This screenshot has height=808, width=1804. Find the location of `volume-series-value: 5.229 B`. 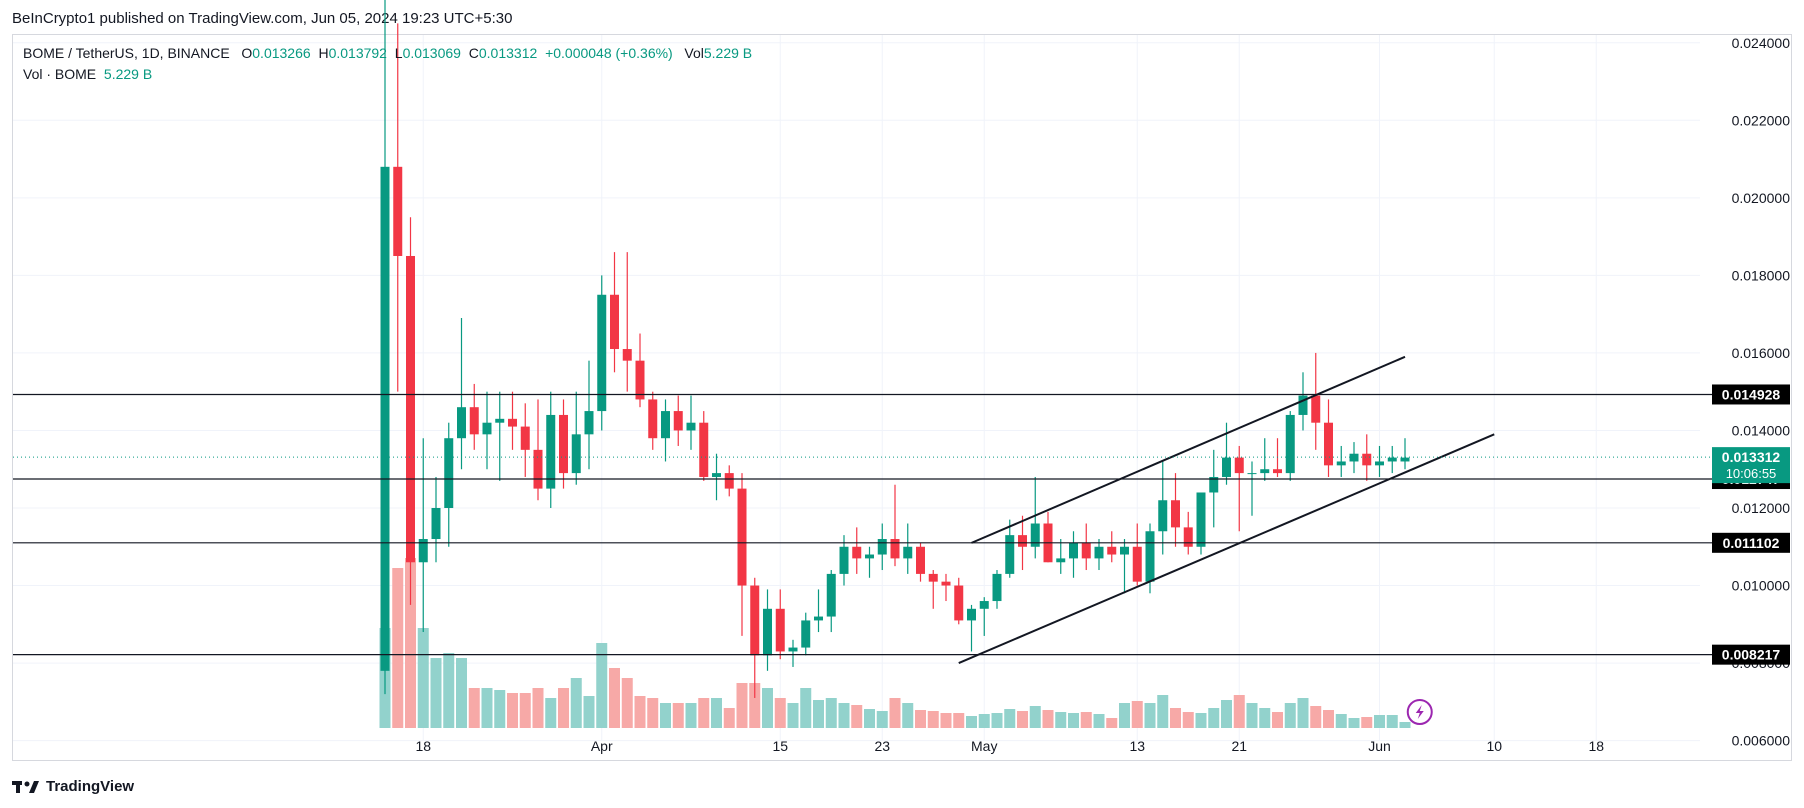

volume-series-value: 5.229 B is located at coordinates (128, 74).